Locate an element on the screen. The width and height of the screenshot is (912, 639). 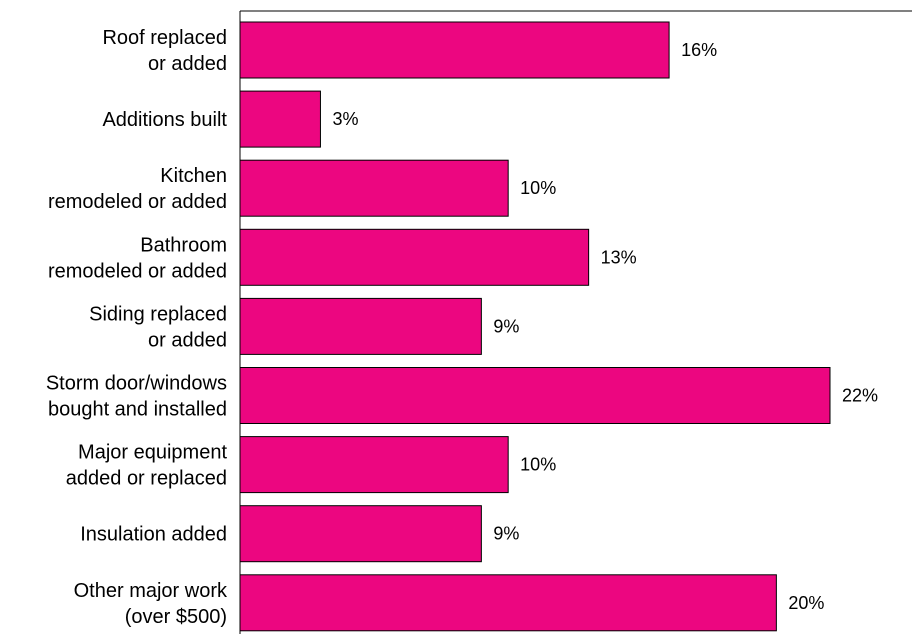
category-label: (over $500) is located at coordinates (176, 617).